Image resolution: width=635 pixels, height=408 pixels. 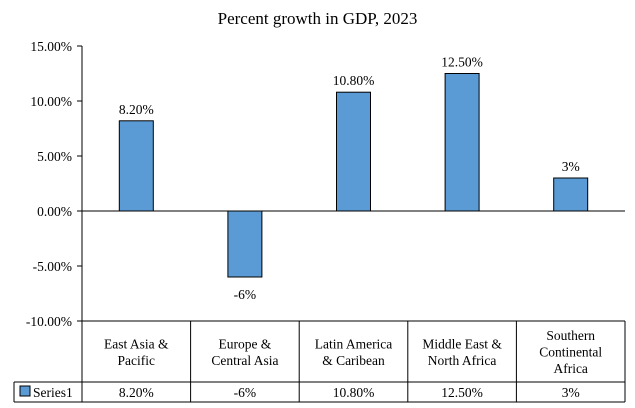 What do you see at coordinates (54, 156) in the screenshot?
I see `y-tick-label: 5.00%` at bounding box center [54, 156].